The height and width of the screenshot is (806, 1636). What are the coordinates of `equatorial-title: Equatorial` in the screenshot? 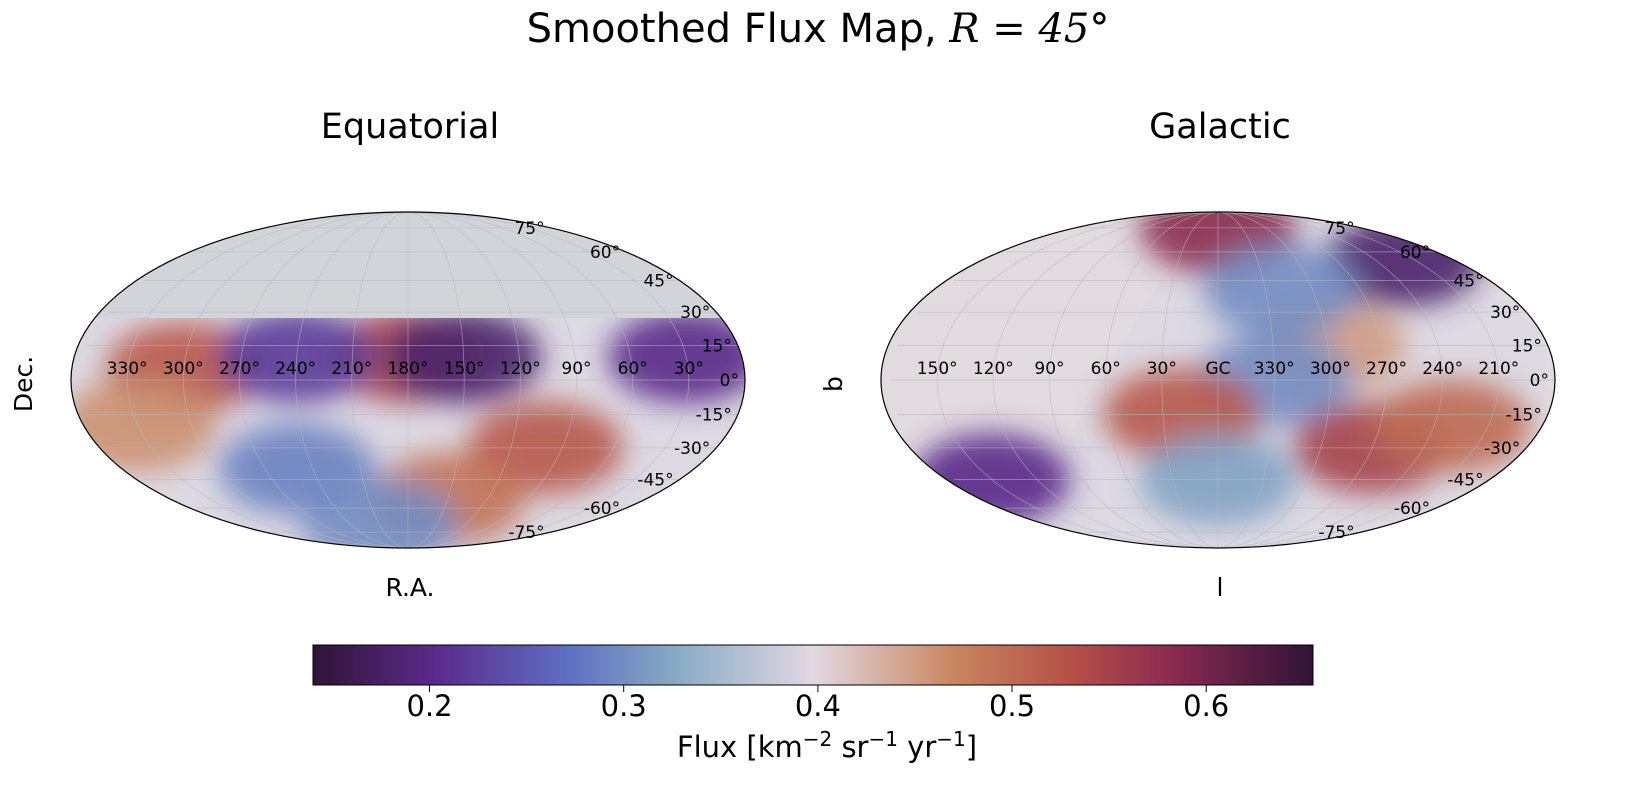 It's located at (410, 127).